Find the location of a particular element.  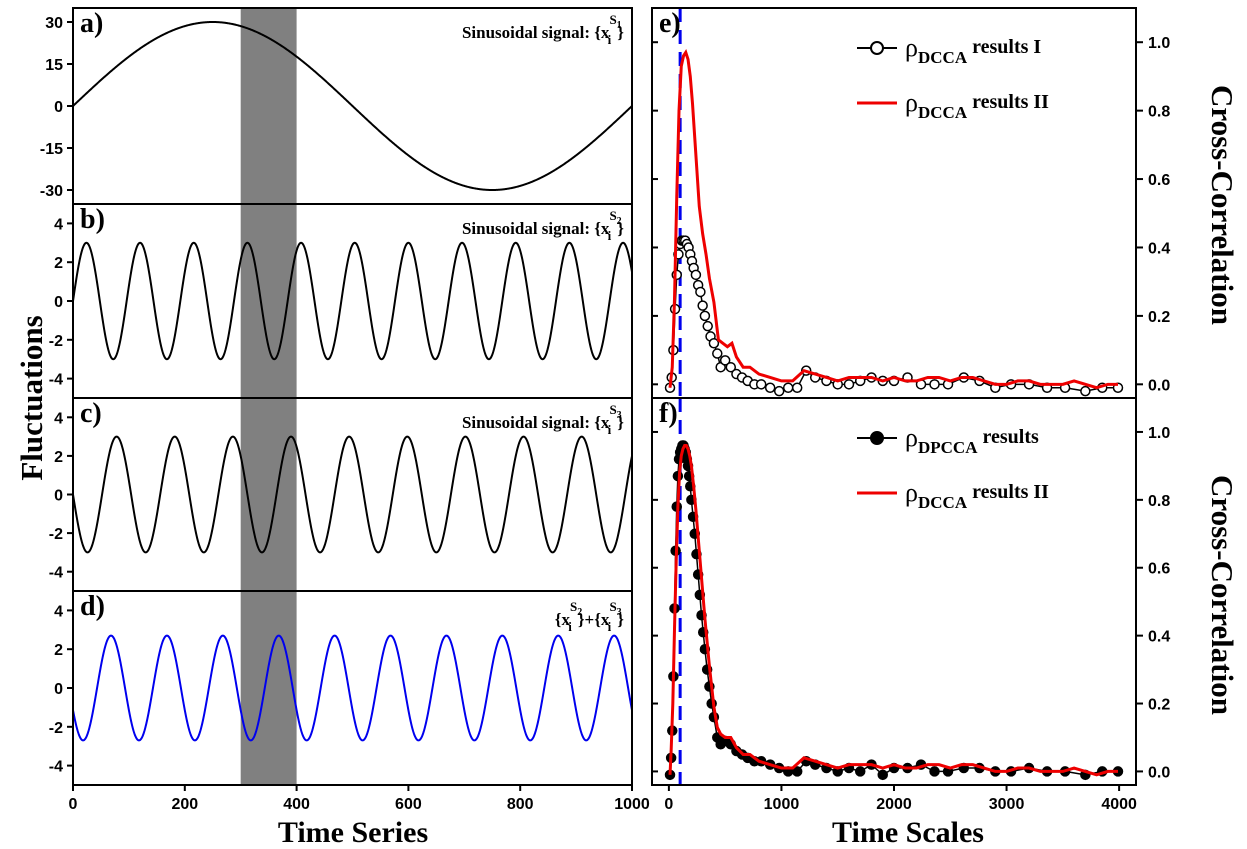

signal-sum-annotation: {xS2 i}+{xS3 i} is located at coordinates (590, 616).